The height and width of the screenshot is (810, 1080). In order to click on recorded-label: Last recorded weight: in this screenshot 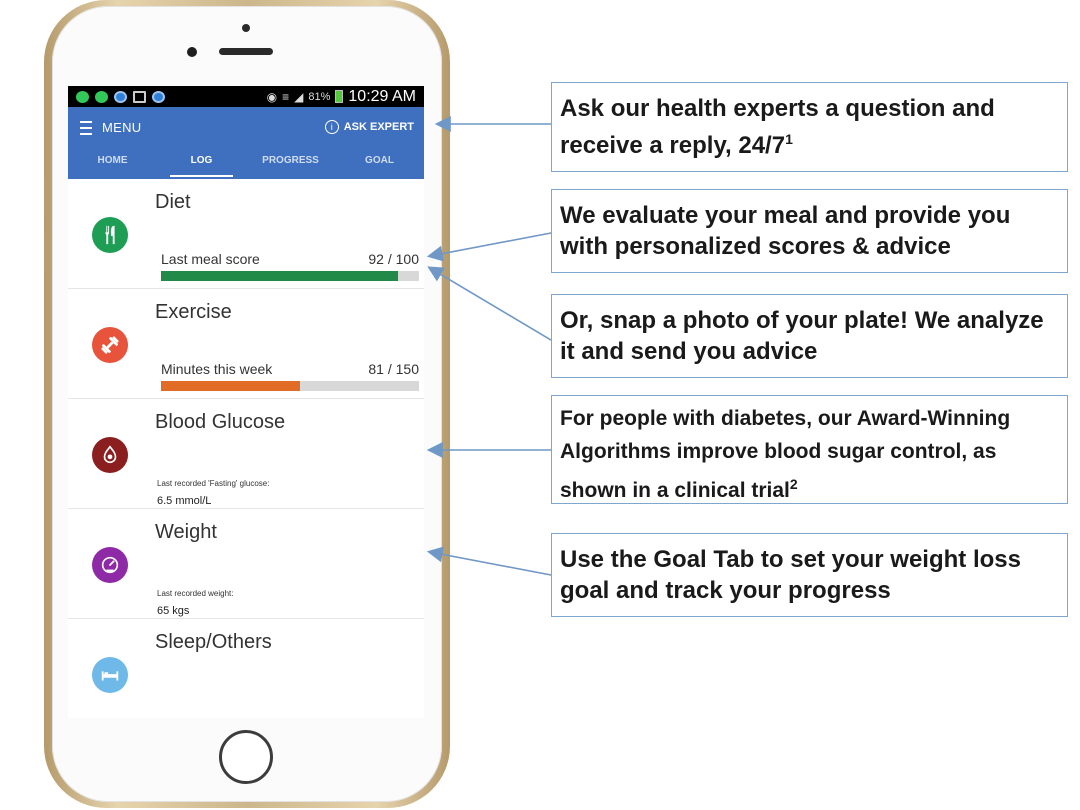, I will do `click(195, 593)`.